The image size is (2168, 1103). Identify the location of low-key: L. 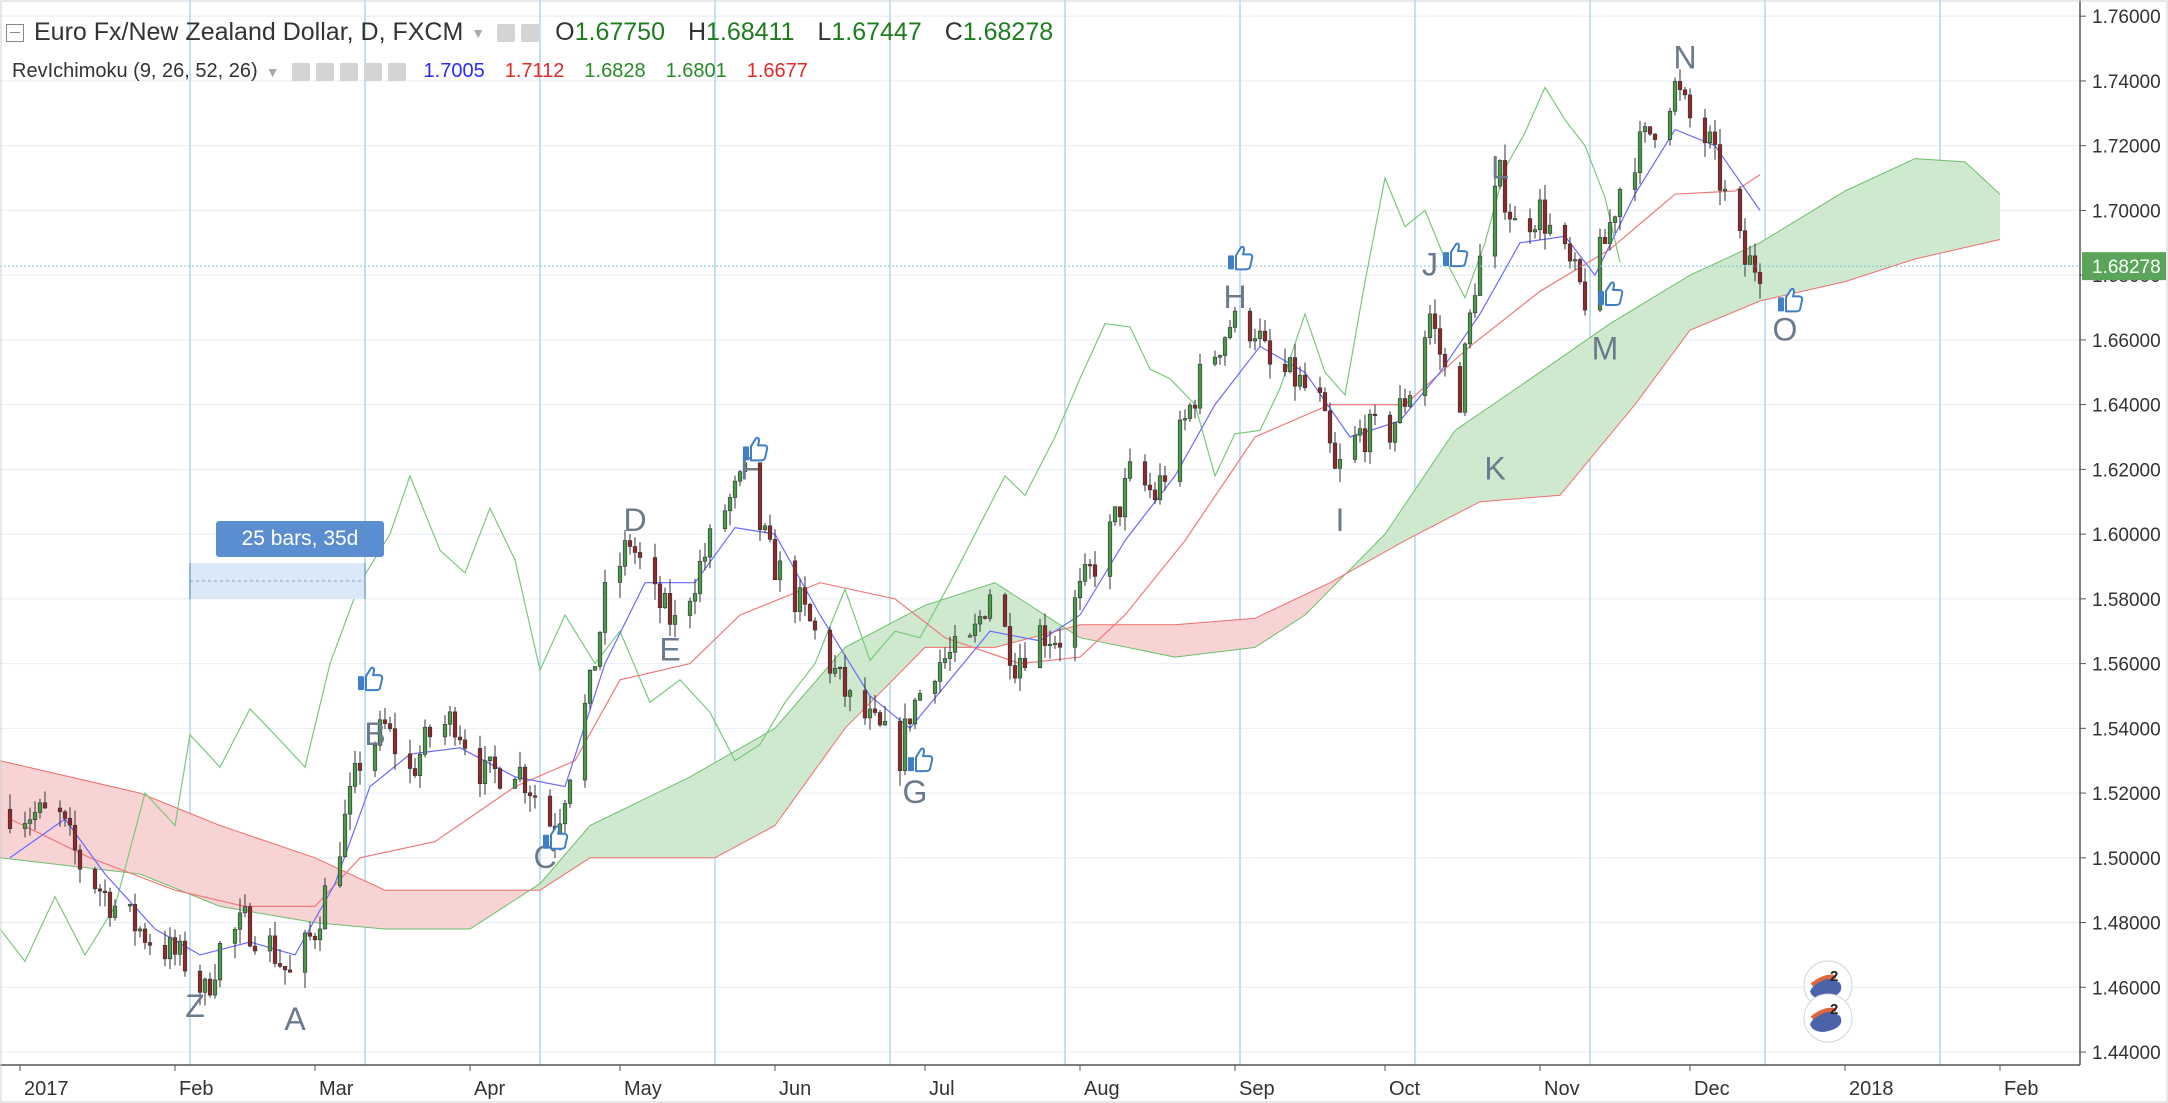
(824, 32).